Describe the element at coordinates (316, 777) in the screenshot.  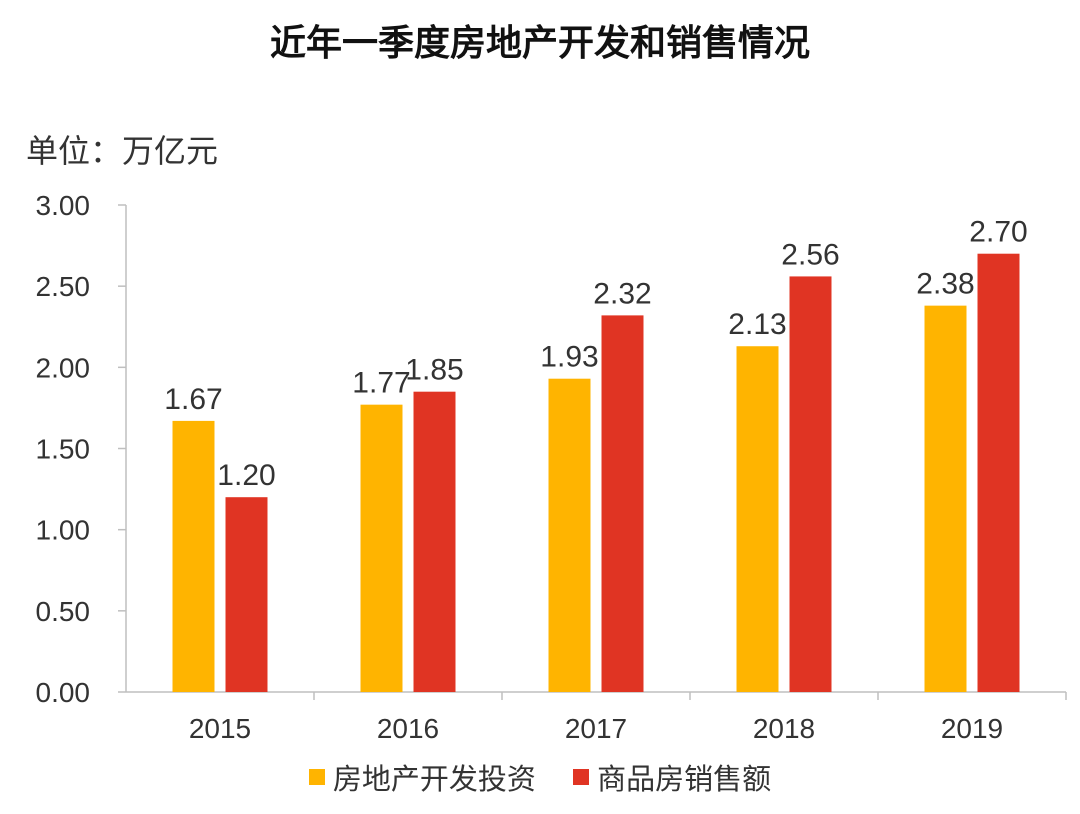
I see `legend-swatch-investment` at that location.